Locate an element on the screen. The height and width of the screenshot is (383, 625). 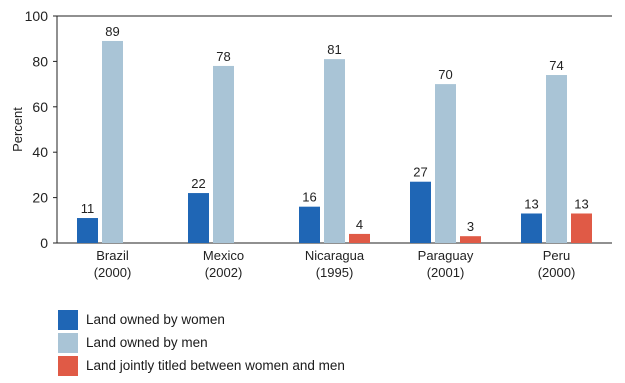
x-tick-sublabel: (2001) is located at coordinates (446, 272).